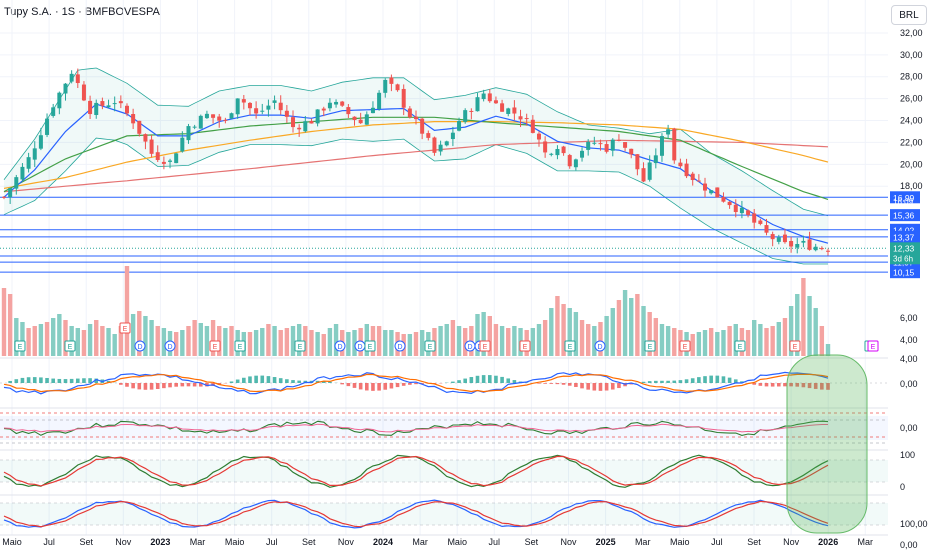 The height and width of the screenshot is (550, 932). I want to click on volume-axis-label: 4,00, so click(909, 340).